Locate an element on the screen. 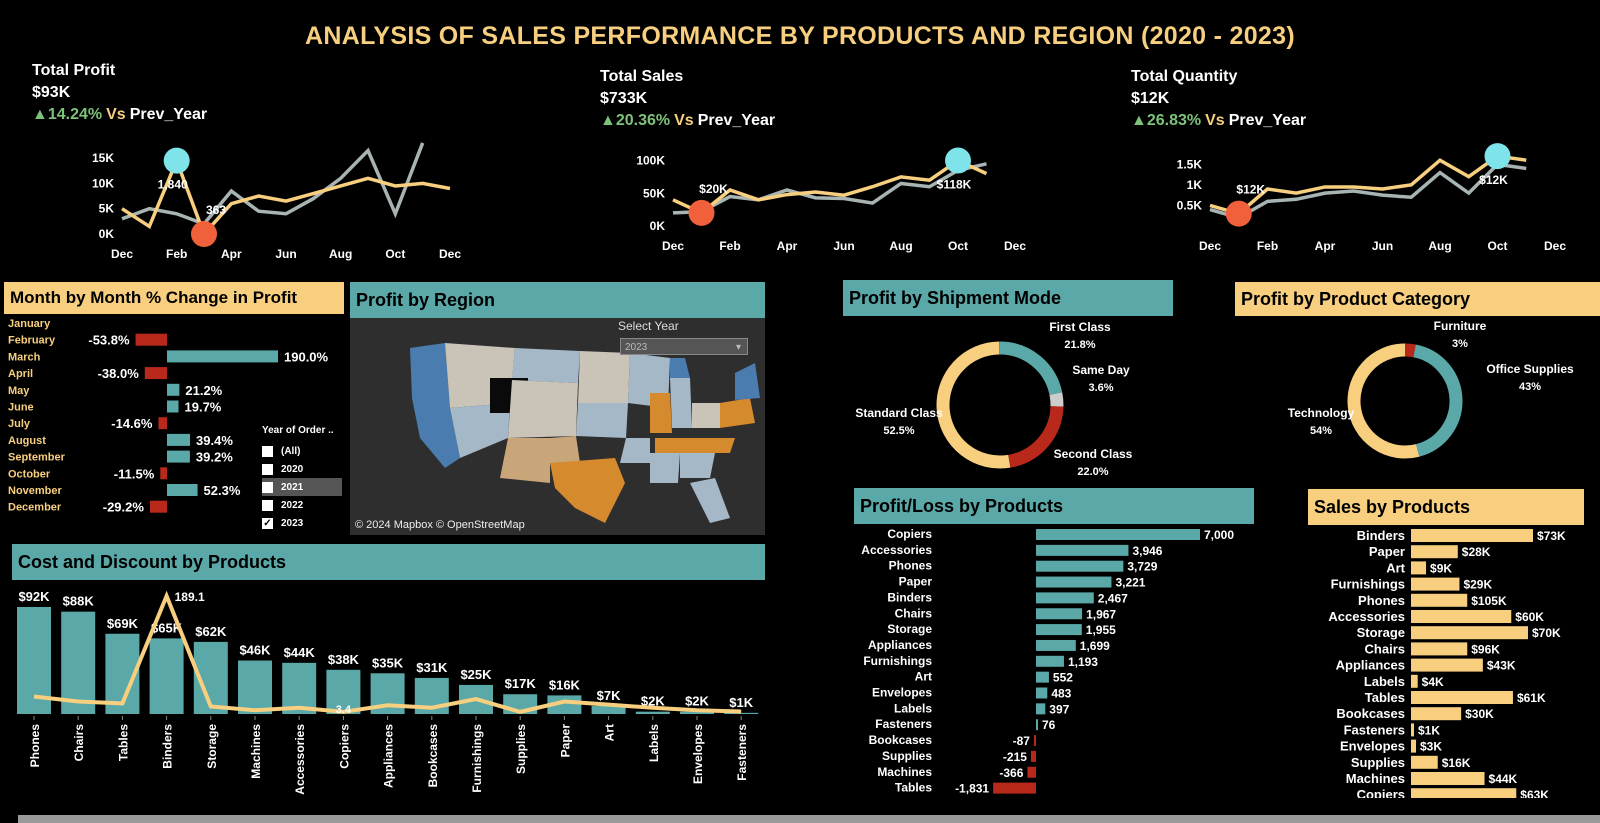  slice-name: Standard Class is located at coordinates (899, 413).